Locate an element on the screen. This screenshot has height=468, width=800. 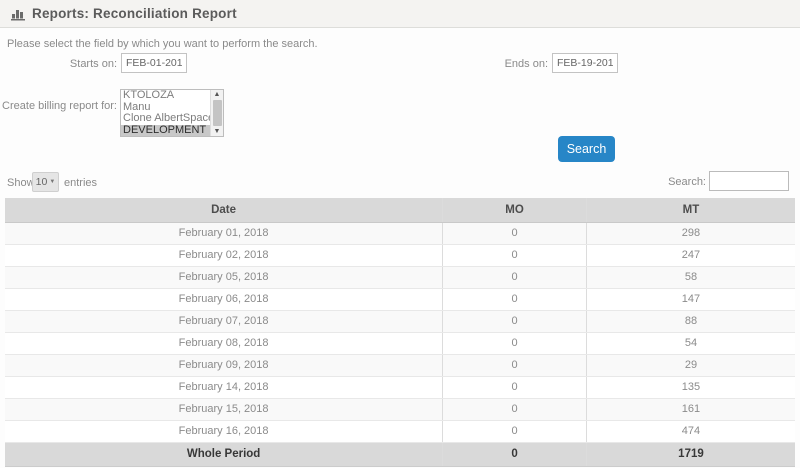
cell-date: February 06, 2018 is located at coordinates (224, 299).